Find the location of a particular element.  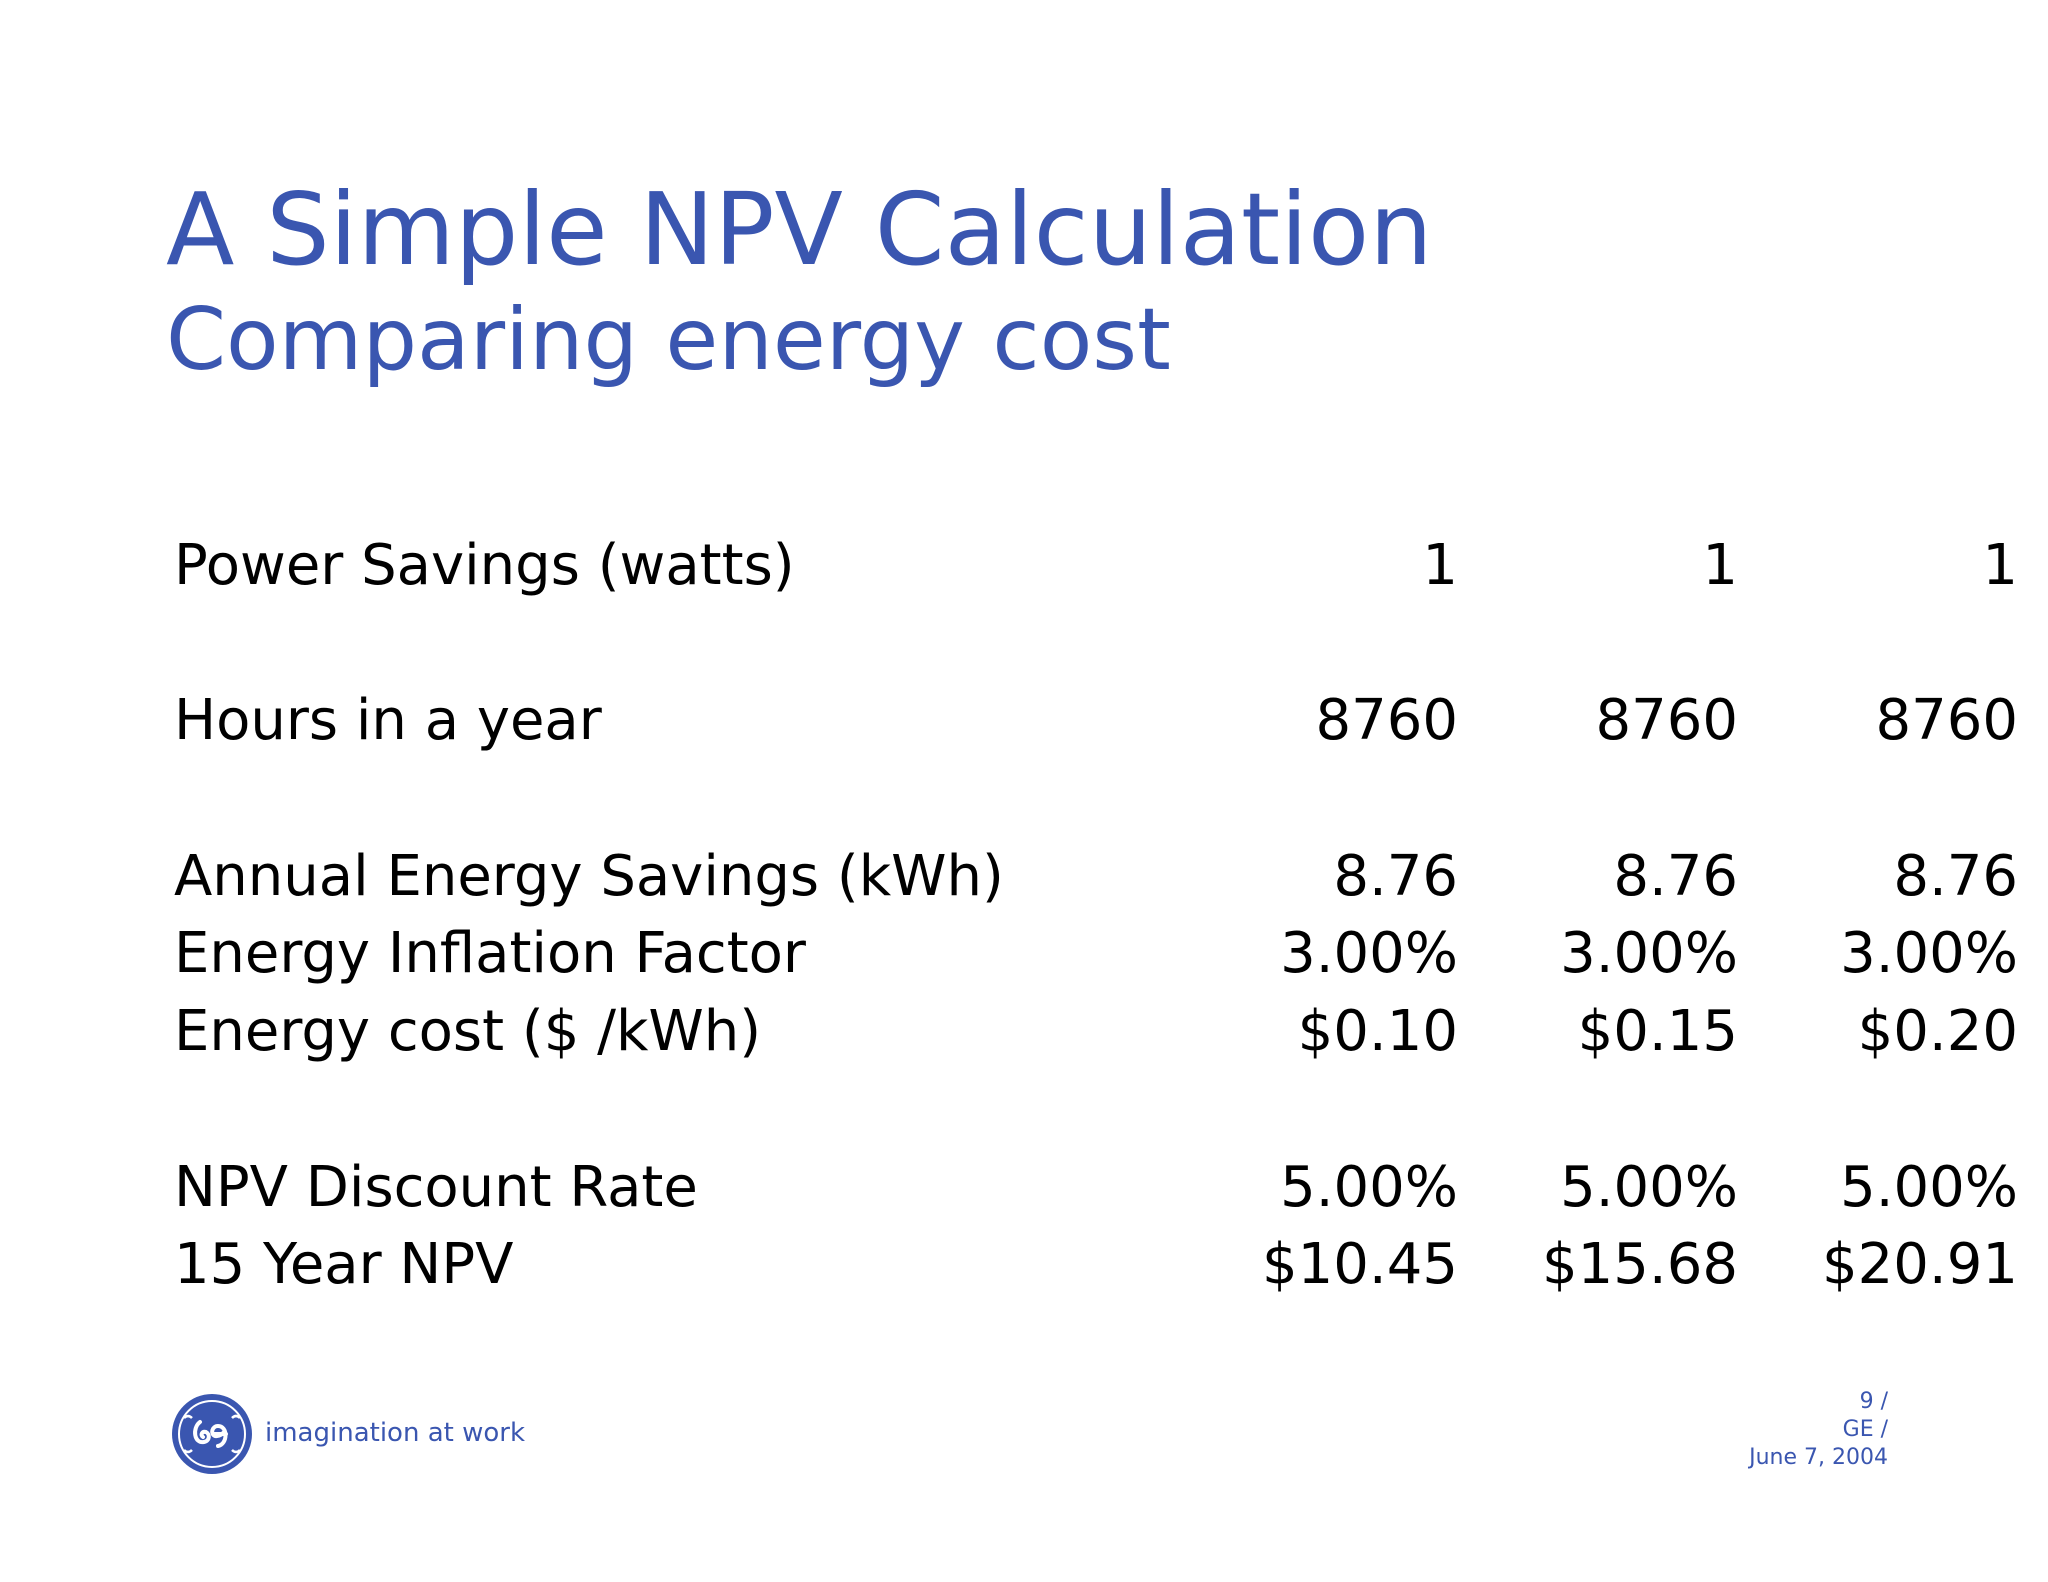

row-label: Energy cost ($ /kWh) is located at coordinates (468, 1031).